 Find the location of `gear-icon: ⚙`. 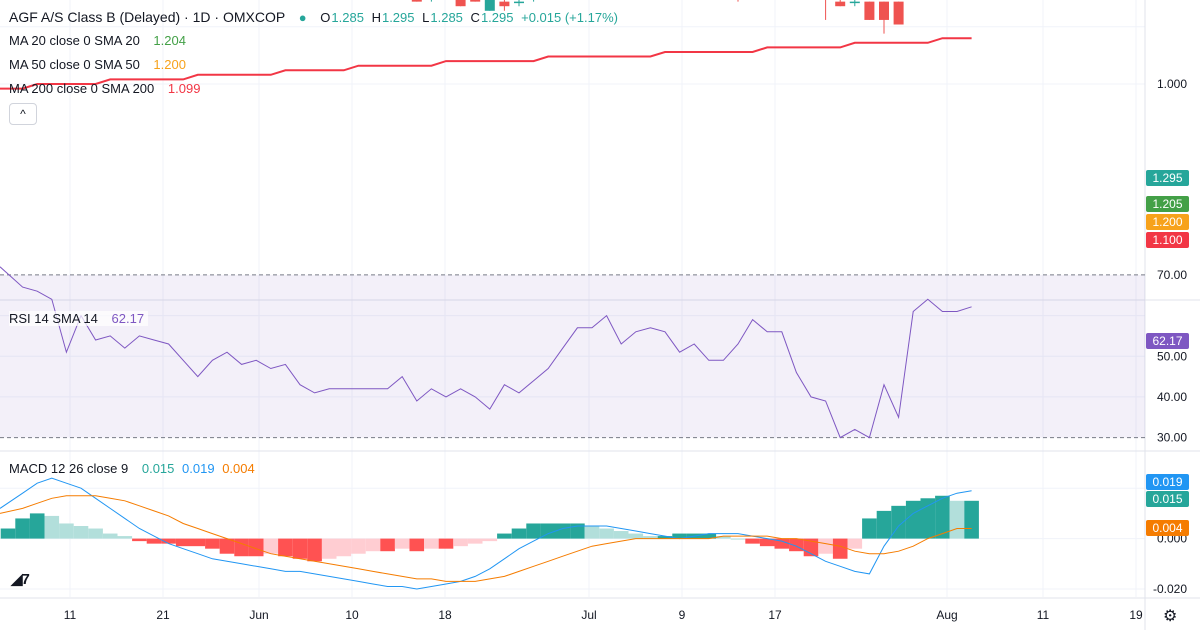

gear-icon: ⚙ is located at coordinates (1170, 616).